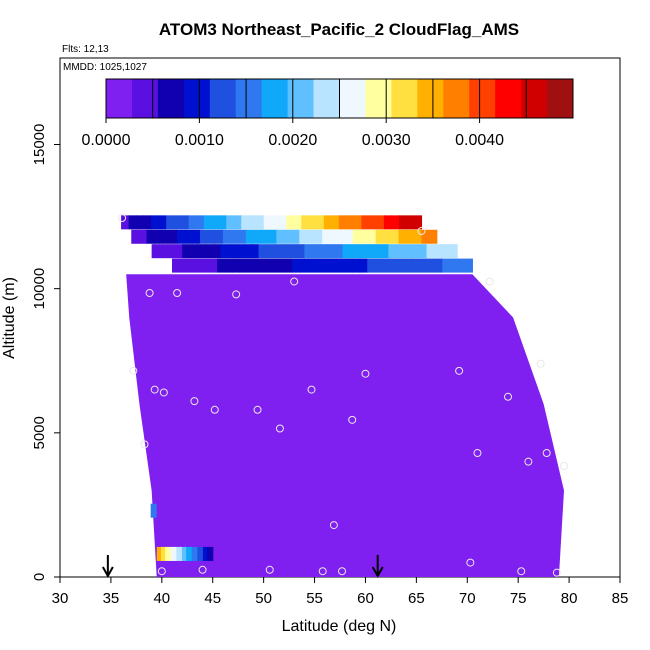 The image size is (650, 650). I want to click on x-tick-label: 60, so click(365, 598).